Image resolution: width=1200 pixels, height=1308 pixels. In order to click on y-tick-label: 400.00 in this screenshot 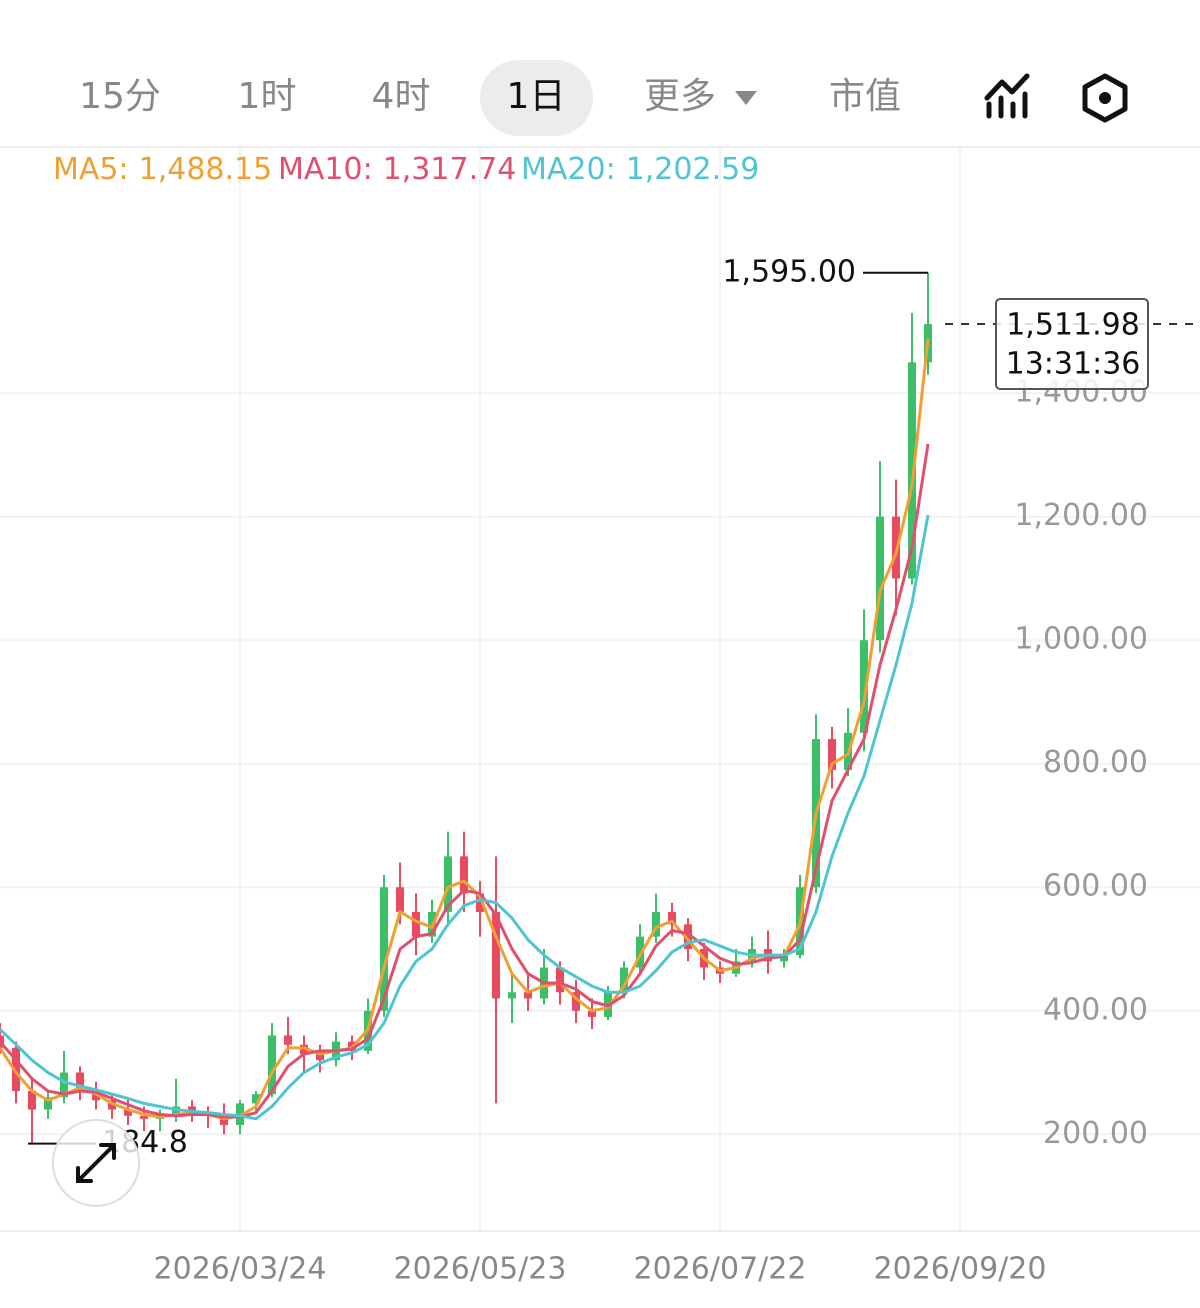, I will do `click(1095, 1009)`.